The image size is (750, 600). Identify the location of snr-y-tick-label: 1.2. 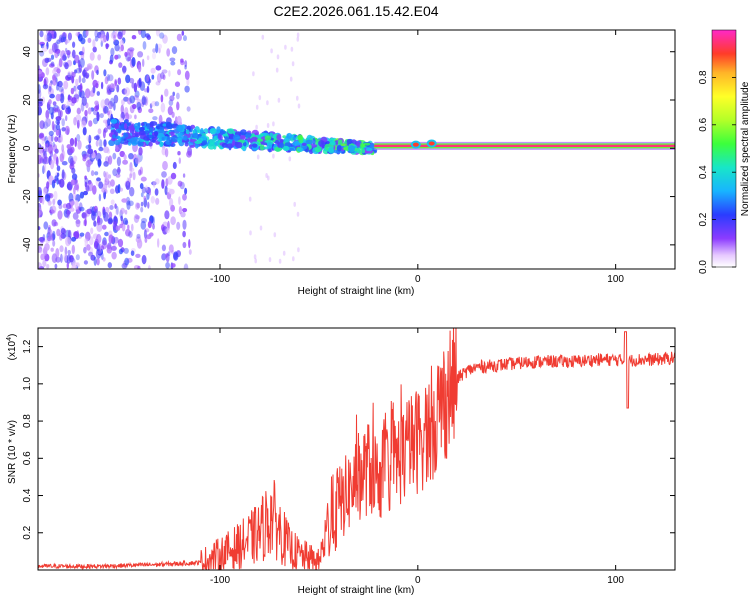
(27, 346).